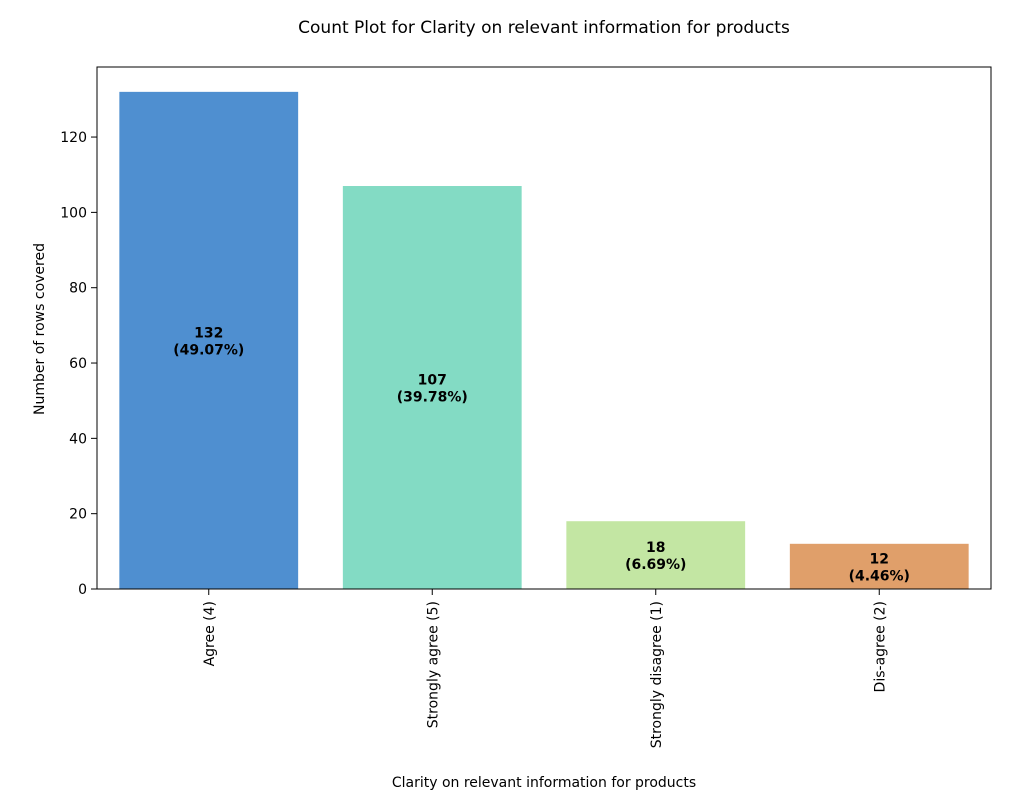  I want to click on y-tick-label: 120, so click(73, 138).